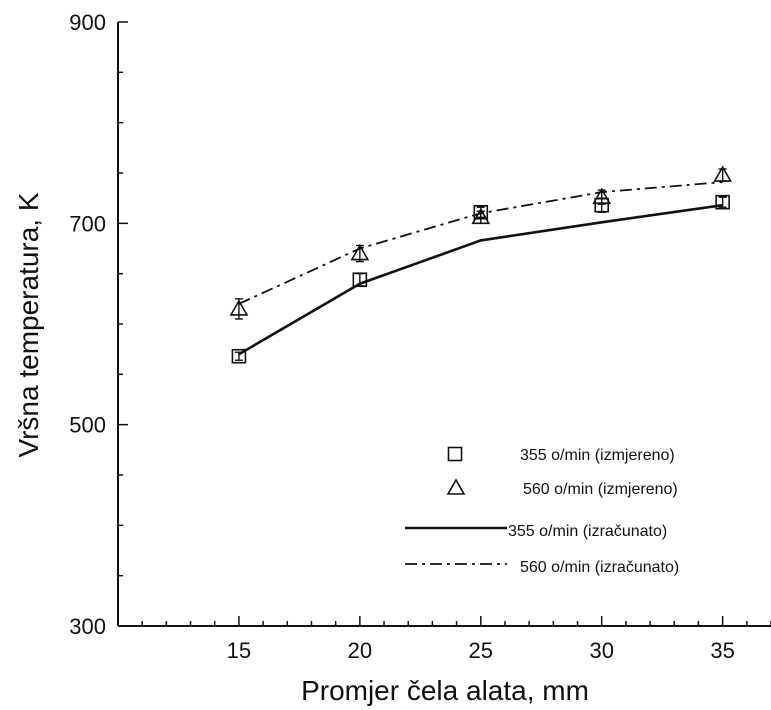 The height and width of the screenshot is (710, 771). I want to click on legend-item: 355 o/min (izračunato), so click(536, 531).